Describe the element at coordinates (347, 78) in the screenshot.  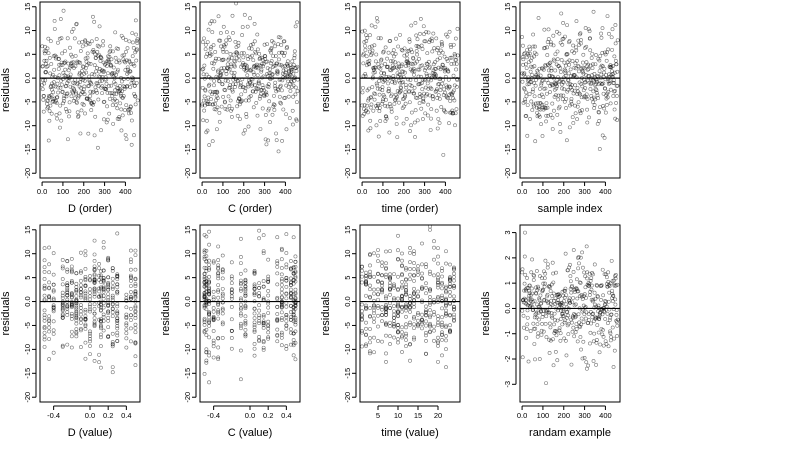
I see `y-tick-label: 0.0` at that location.